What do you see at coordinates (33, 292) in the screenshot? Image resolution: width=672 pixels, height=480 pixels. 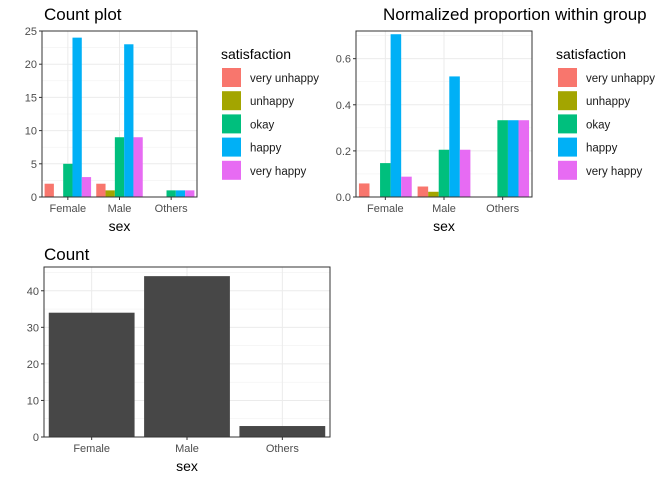 I see `y-tick-label: 40` at bounding box center [33, 292].